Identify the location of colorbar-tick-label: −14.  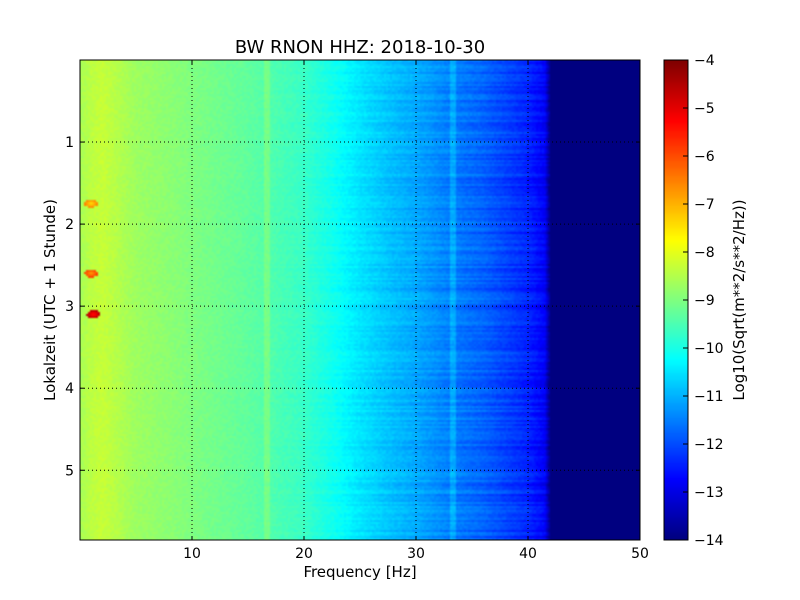
(709, 541).